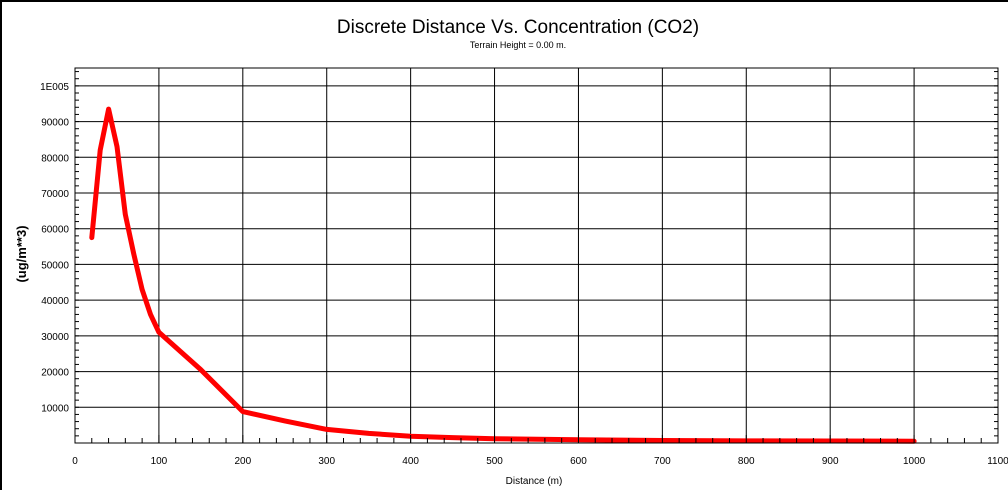 This screenshot has height=492, width=1008. I want to click on x-tick-label: 1000, so click(914, 461).